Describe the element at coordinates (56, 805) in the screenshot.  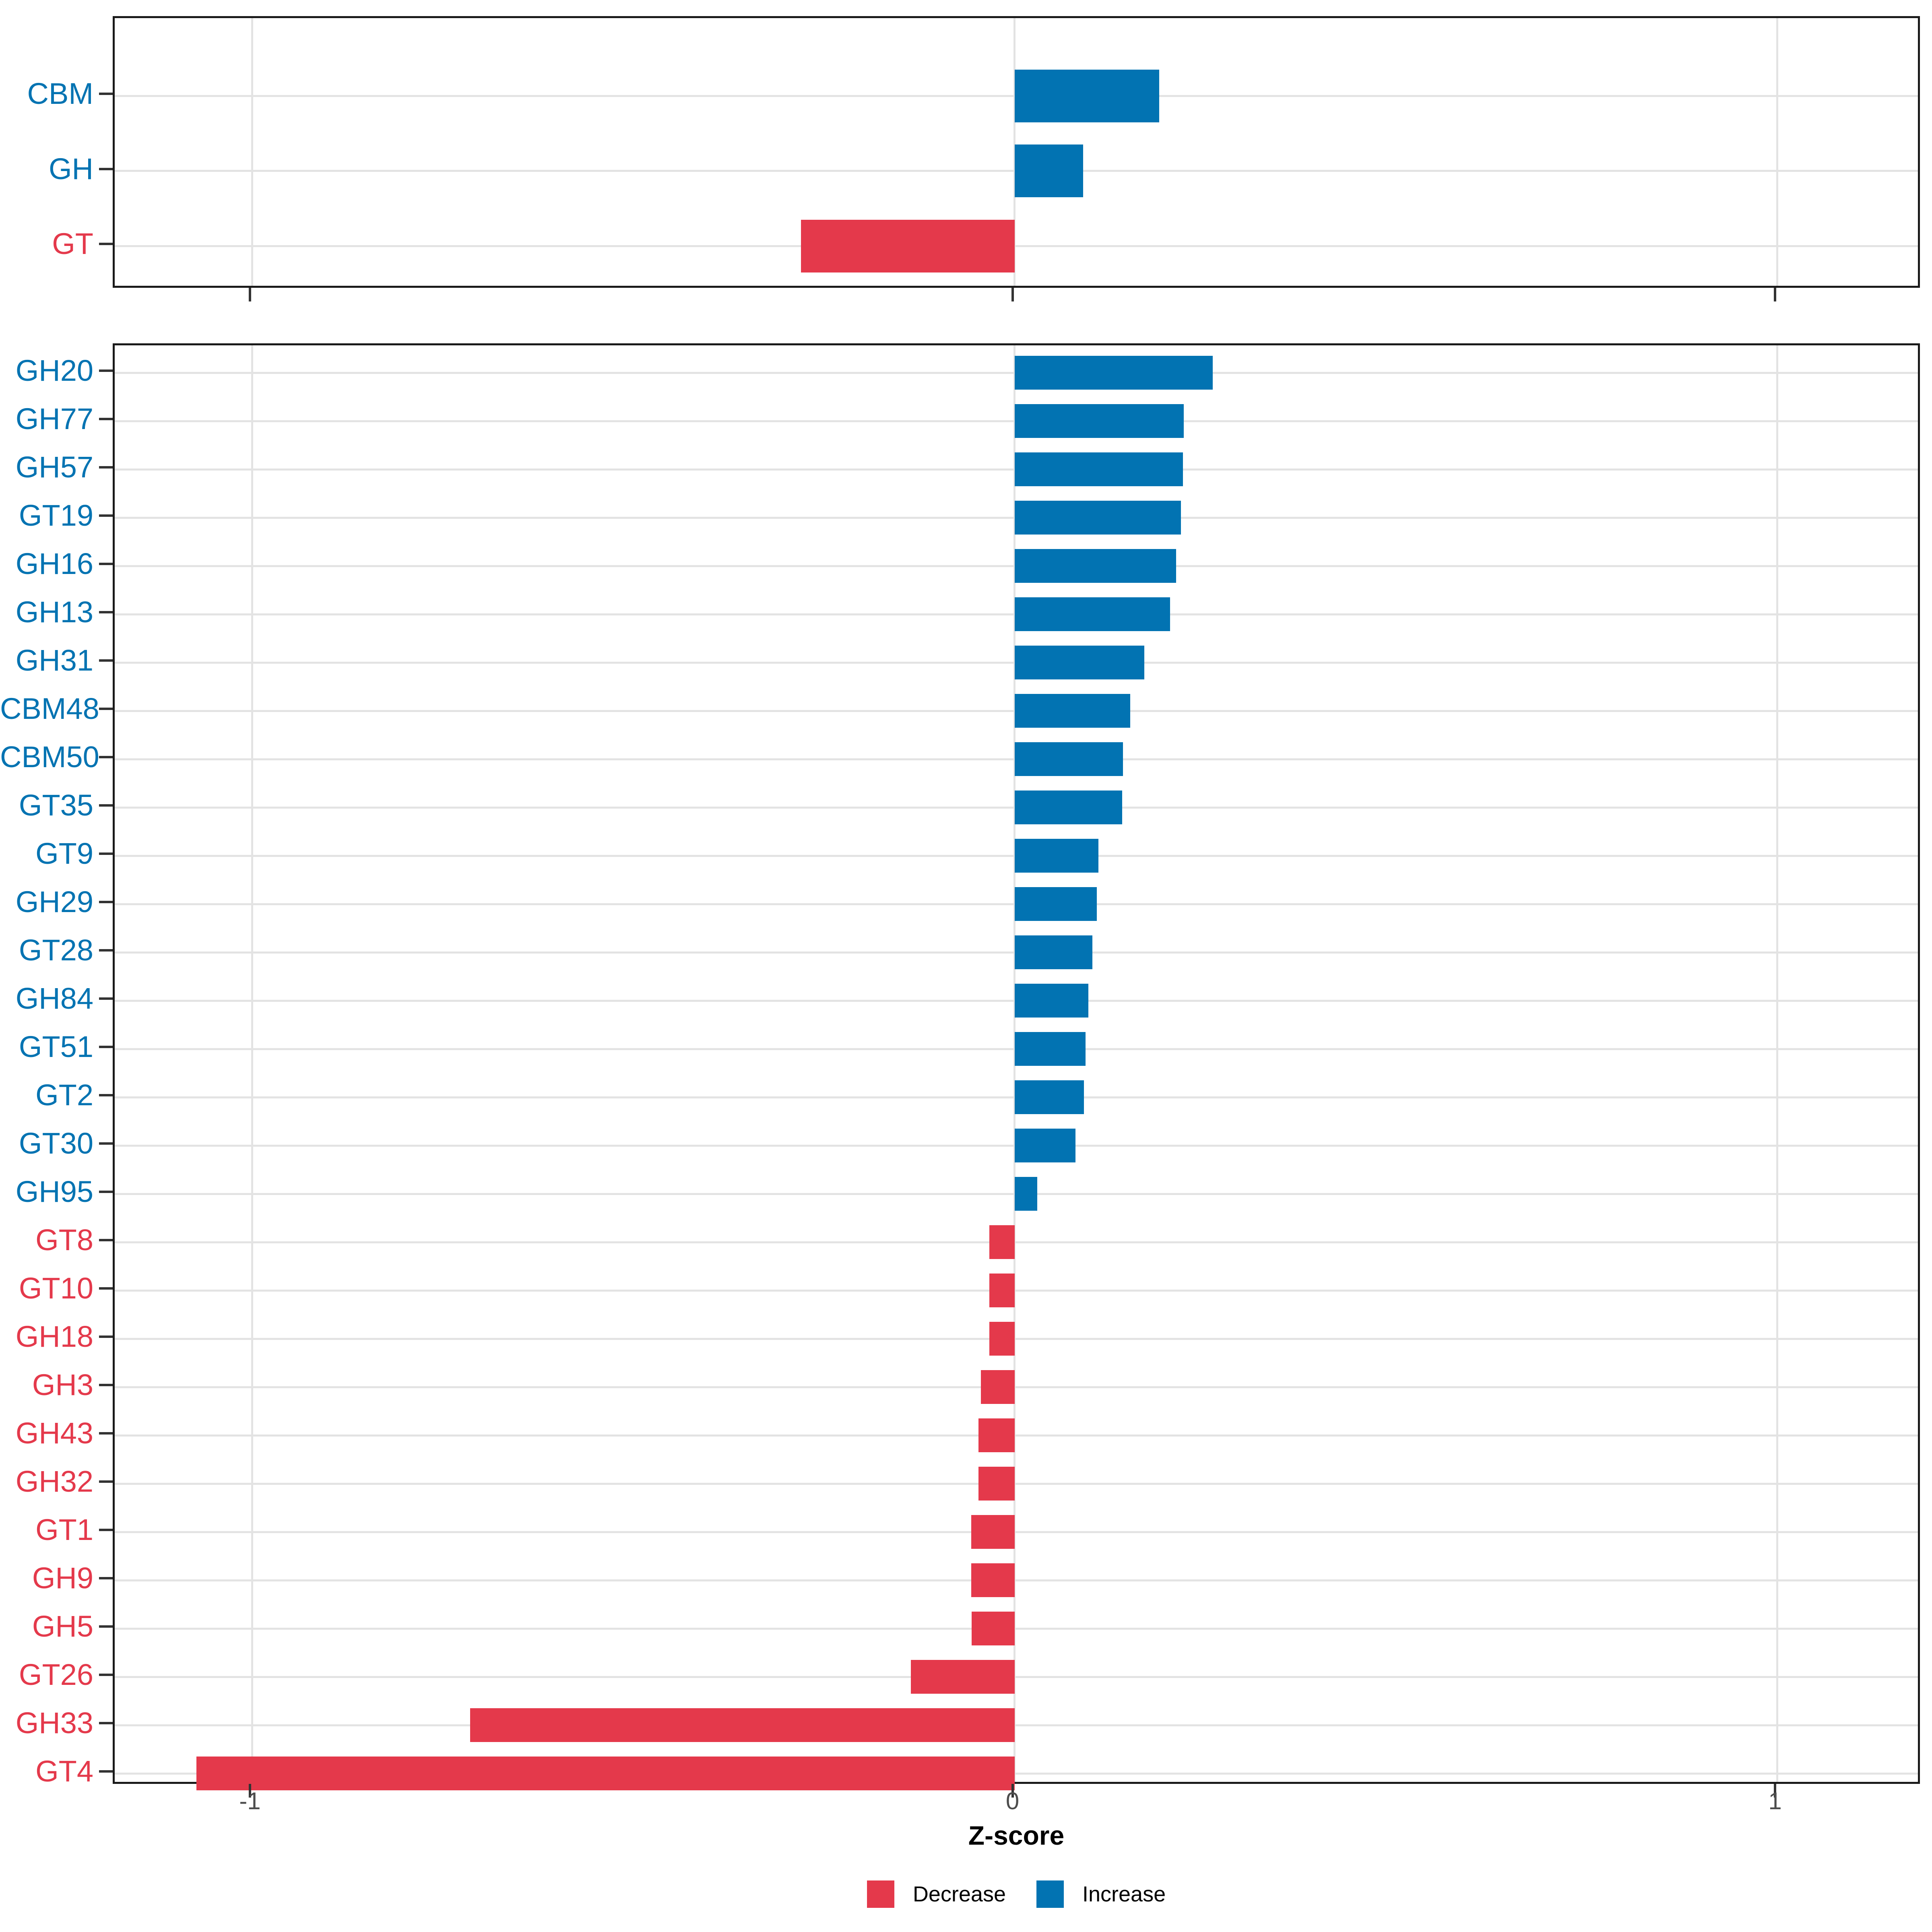
I see `y-axis-label-GT35: GT35` at that location.